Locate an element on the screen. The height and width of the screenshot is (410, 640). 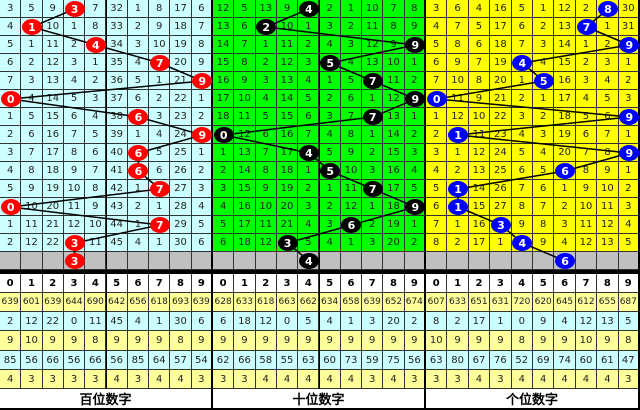
stat-cell: 642 is located at coordinates (117, 302).